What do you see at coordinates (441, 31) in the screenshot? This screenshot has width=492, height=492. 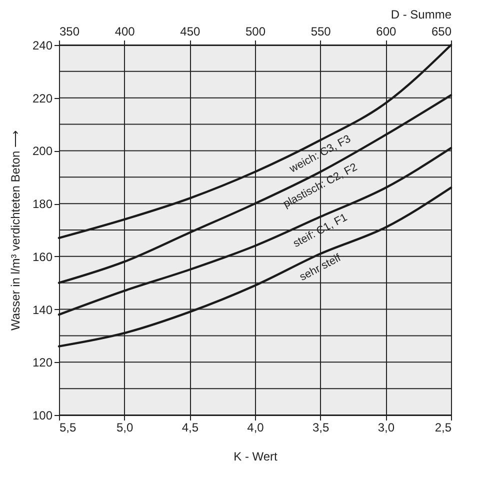 I see `x2-tick-label: 650` at bounding box center [441, 31].